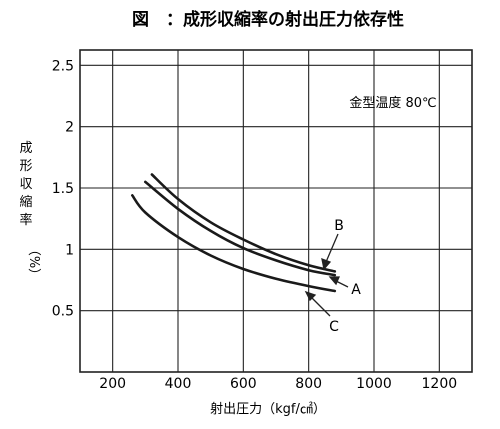  Describe the element at coordinates (326, 264) in the screenshot. I see `label-b-arrowhead` at that location.